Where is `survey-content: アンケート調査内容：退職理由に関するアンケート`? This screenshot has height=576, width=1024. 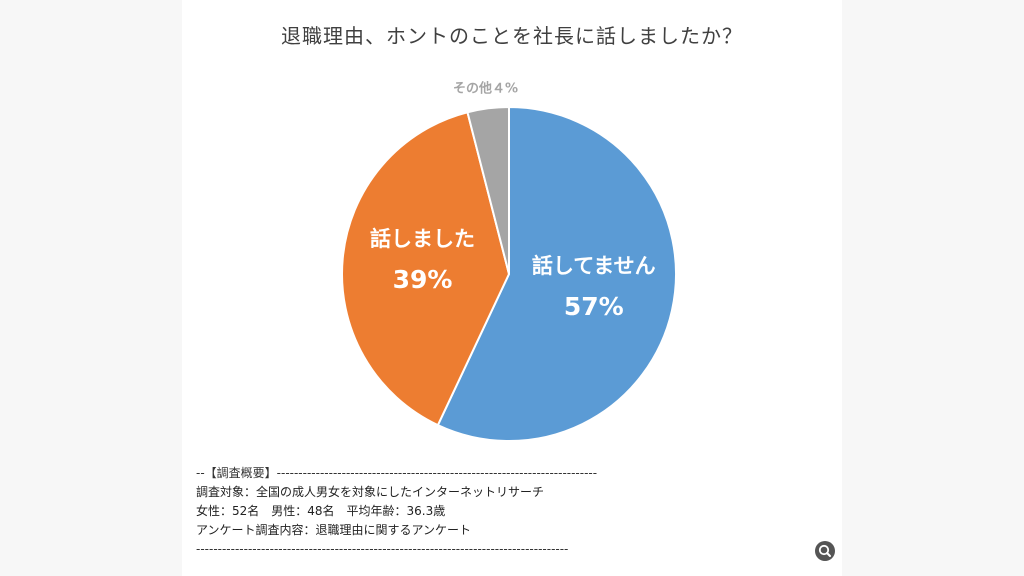 survey-content: アンケート調査内容：退職理由に関するアンケート is located at coordinates (334, 530).